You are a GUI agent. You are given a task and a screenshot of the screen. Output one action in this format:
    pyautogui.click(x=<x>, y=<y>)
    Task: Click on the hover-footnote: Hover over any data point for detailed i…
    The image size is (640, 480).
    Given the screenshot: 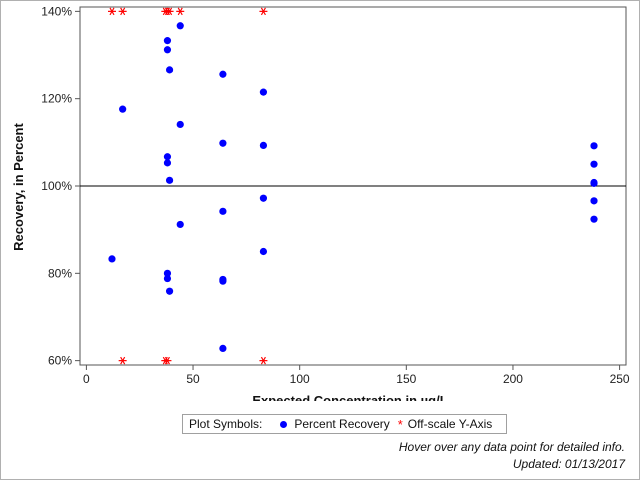 What is the action you would take?
    pyautogui.click(x=511, y=447)
    